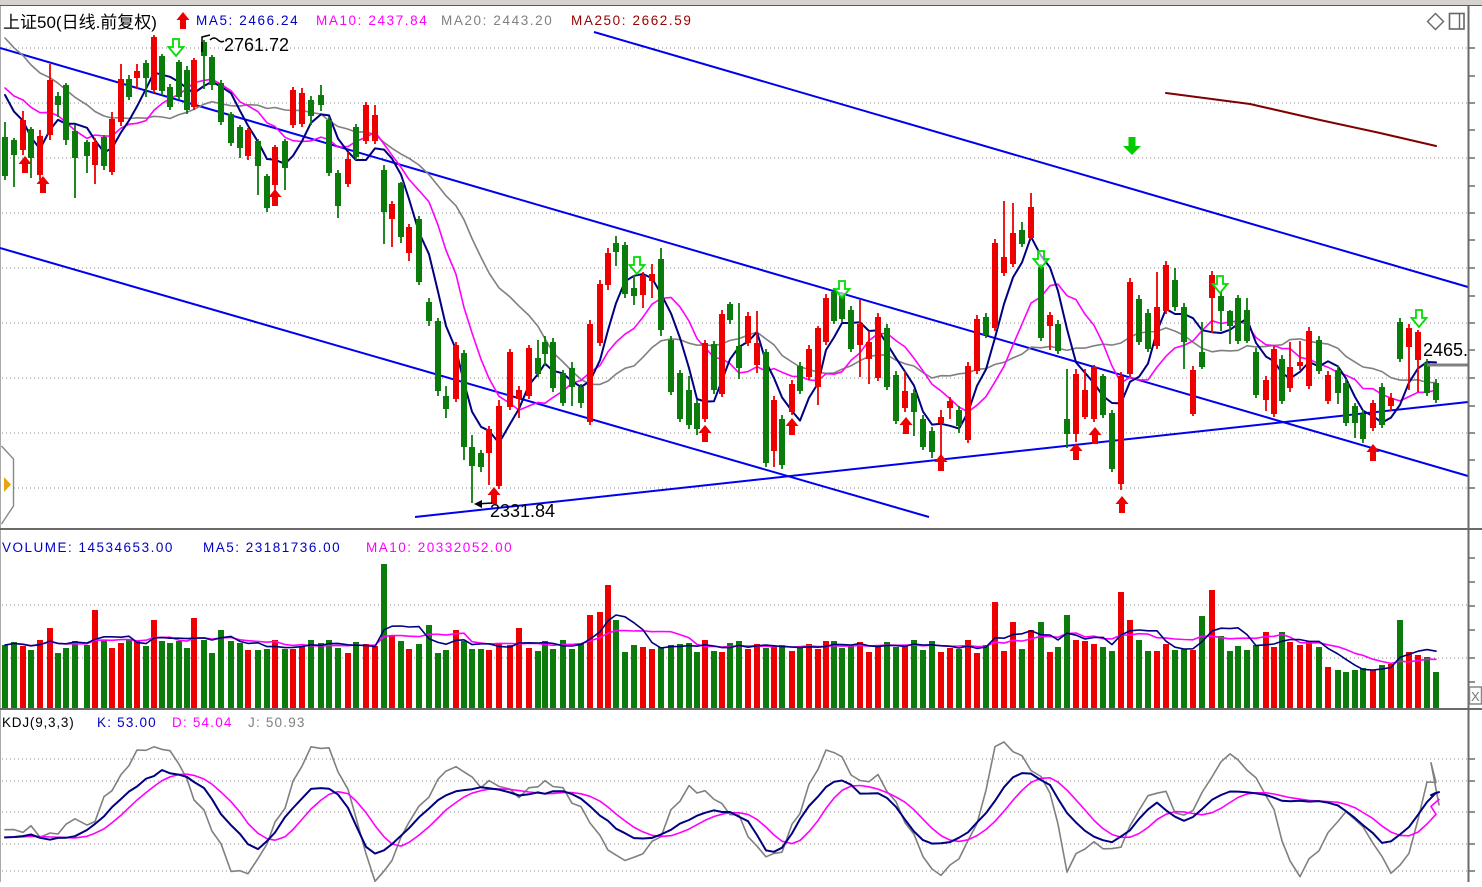 The width and height of the screenshot is (1482, 887). What do you see at coordinates (256, 45) in the screenshot?
I see `svg-text: 2761.72` at bounding box center [256, 45].